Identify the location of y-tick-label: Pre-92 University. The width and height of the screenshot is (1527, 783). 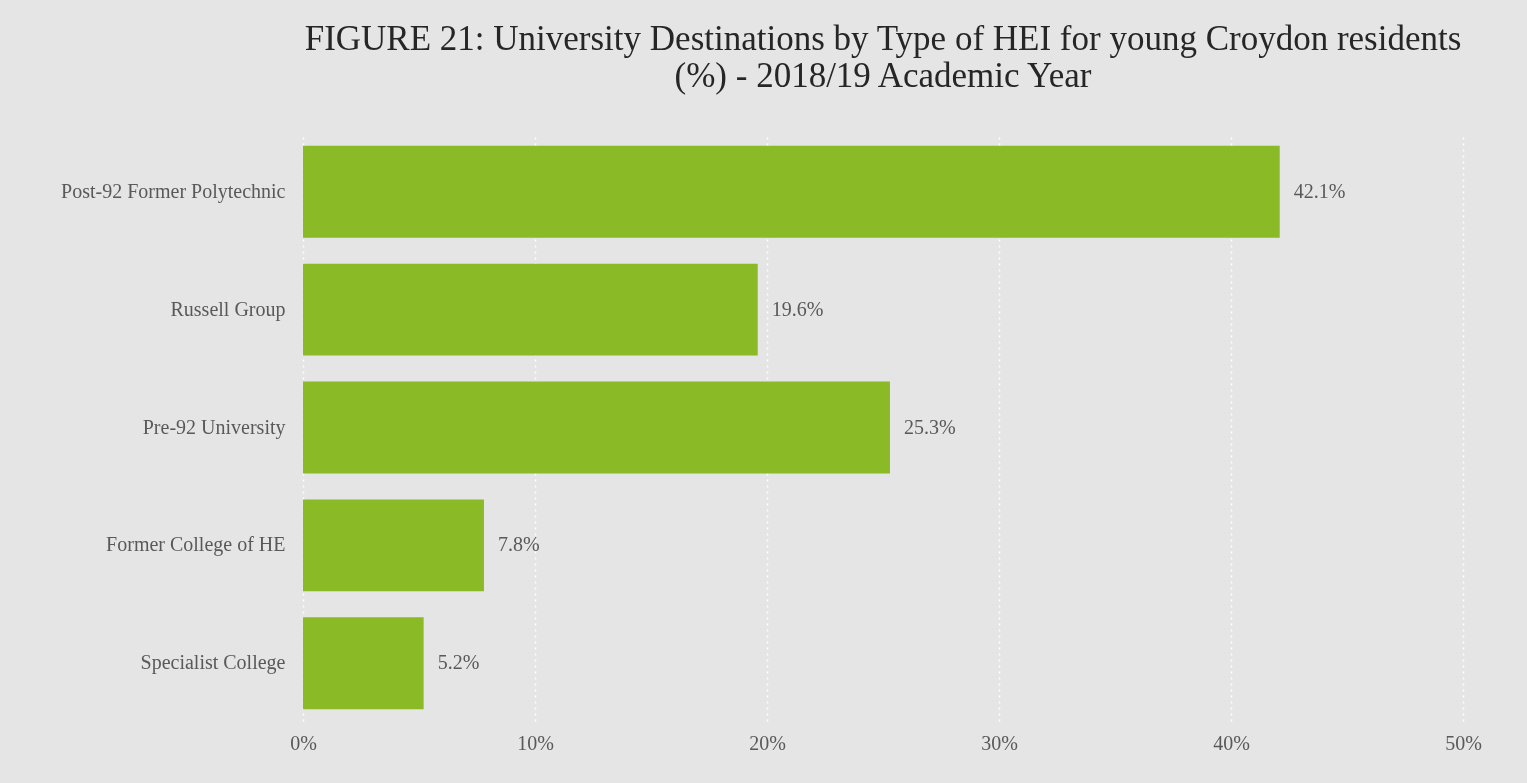
(214, 427).